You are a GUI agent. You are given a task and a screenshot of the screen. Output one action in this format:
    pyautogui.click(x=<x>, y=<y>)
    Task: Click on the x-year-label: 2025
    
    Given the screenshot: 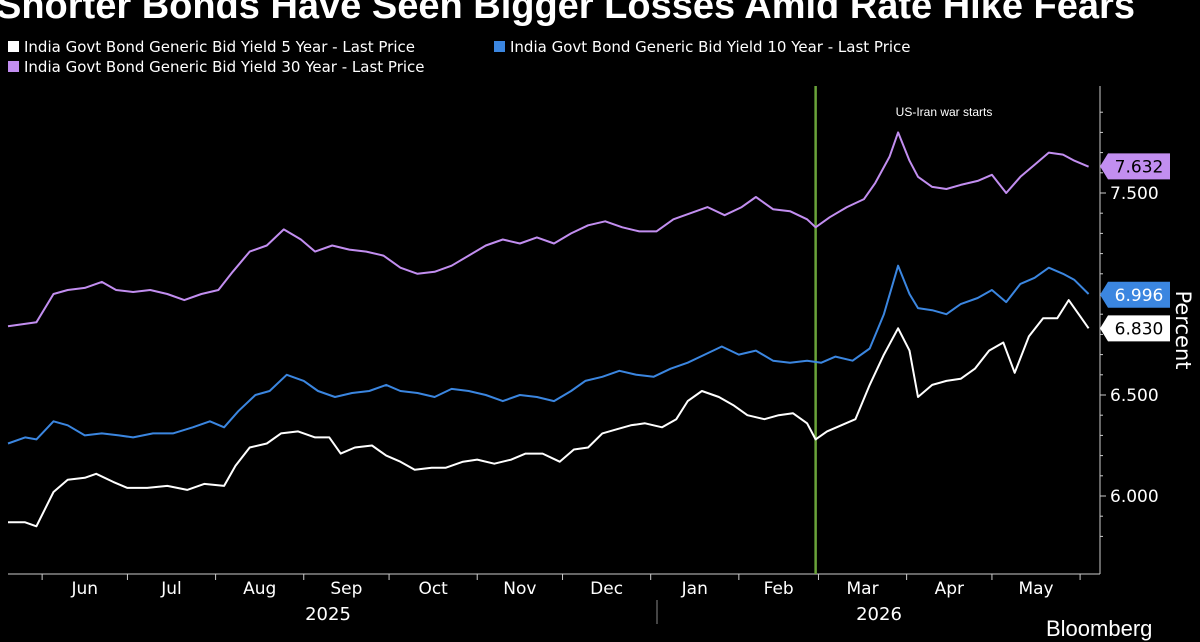 What is the action you would take?
    pyautogui.click(x=328, y=614)
    